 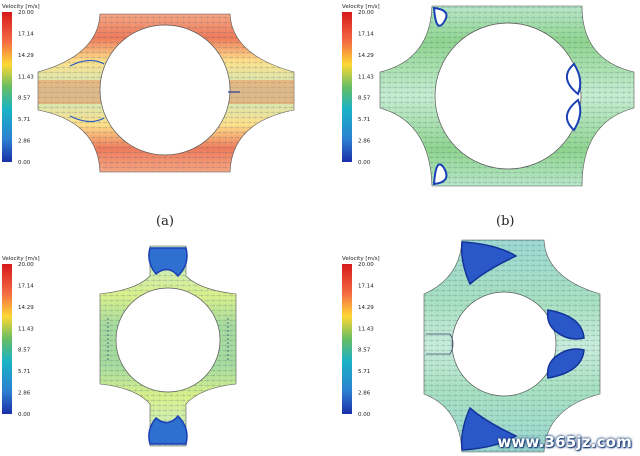 What do you see at coordinates (165, 221) in the screenshot?
I see `caption-a: (a)` at bounding box center [165, 221].